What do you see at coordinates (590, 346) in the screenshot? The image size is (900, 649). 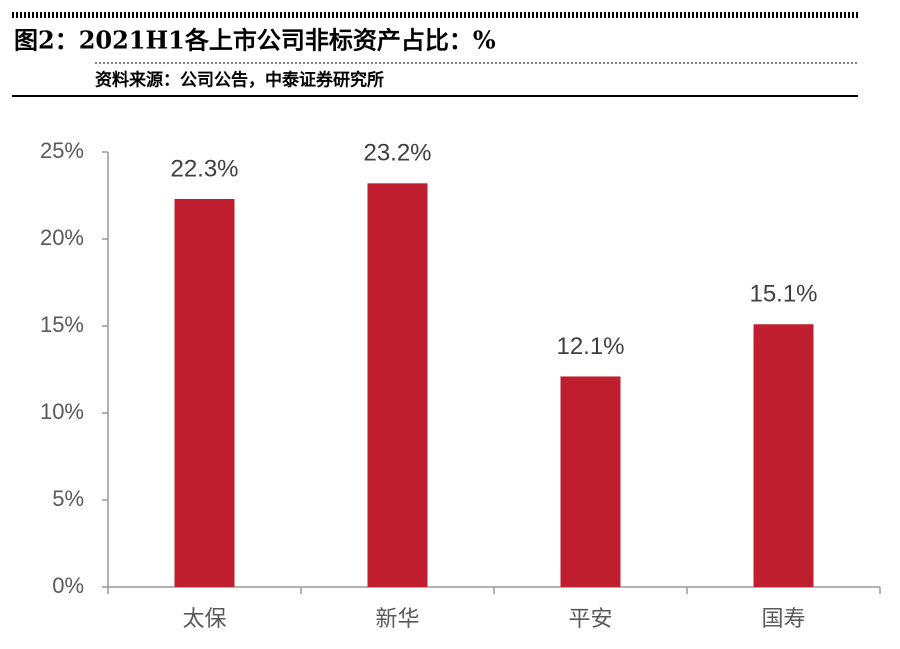 I see `value-label: 12.1%` at bounding box center [590, 346].